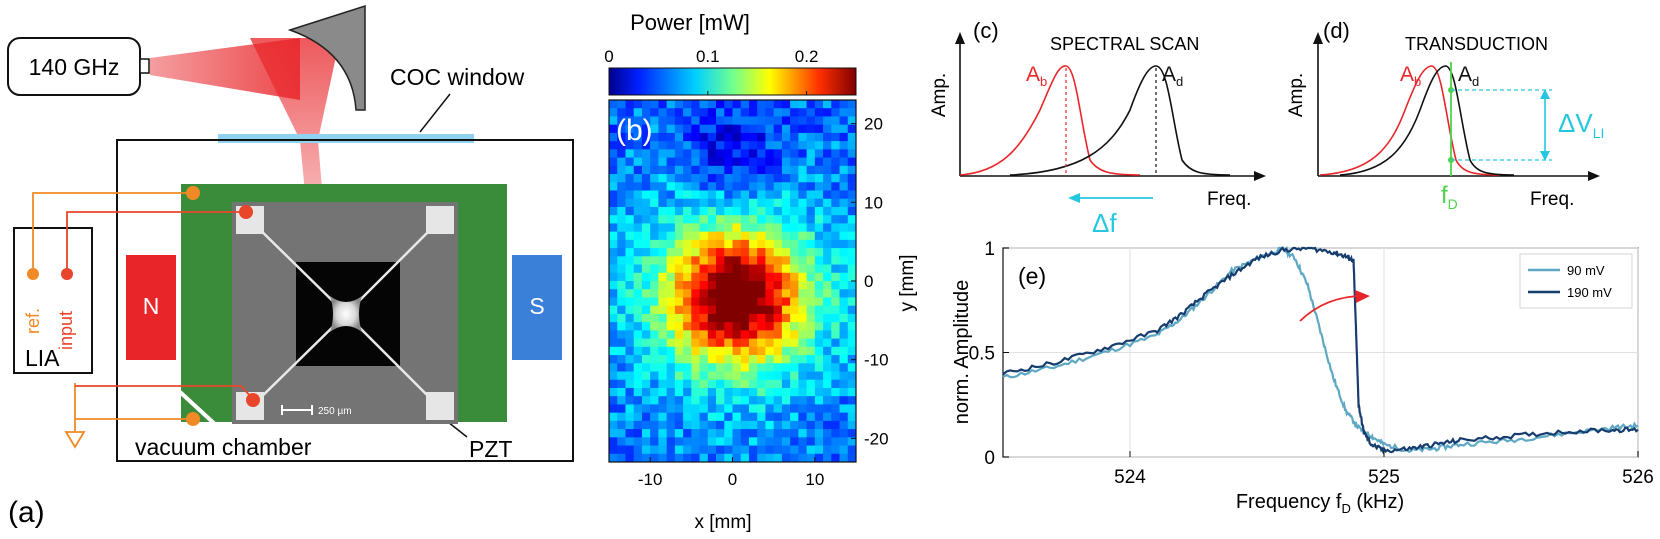 Image resolution: width=1660 pixels, height=539 pixels. What do you see at coordinates (814, 479) in the screenshot?
I see `x-tick-label: 10` at bounding box center [814, 479].